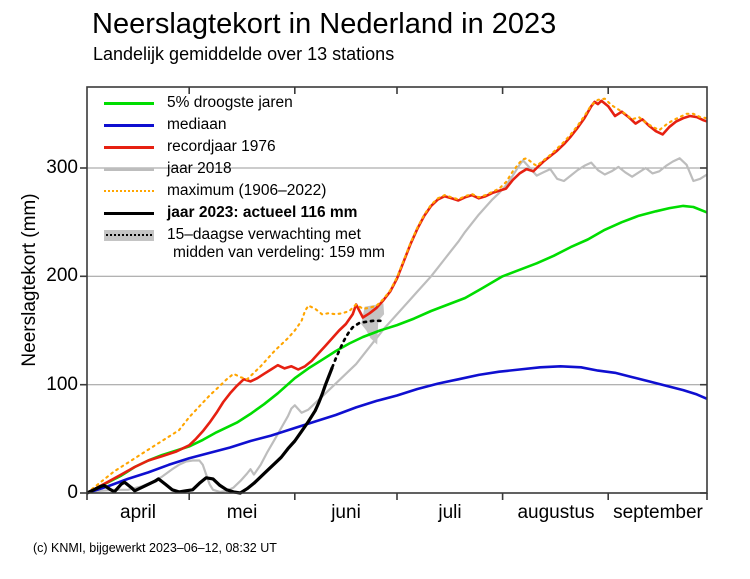 This screenshot has width=750, height=579. What do you see at coordinates (129, 235) in the screenshot?
I see `forecast-band-swatch` at bounding box center [129, 235].